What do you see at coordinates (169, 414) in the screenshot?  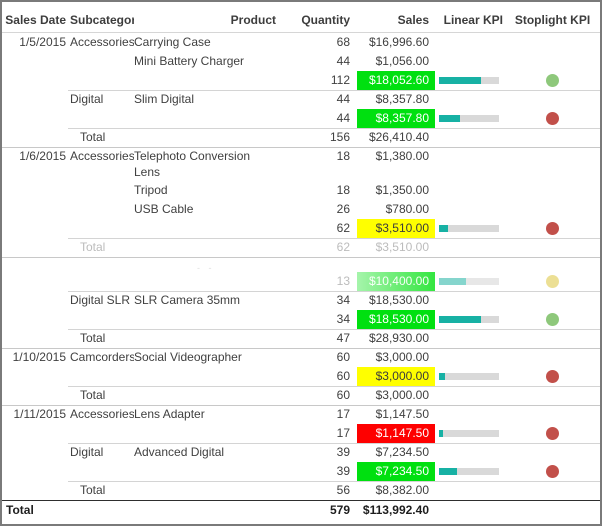 I see `cell-product: Lens Adapter` at bounding box center [169, 414].